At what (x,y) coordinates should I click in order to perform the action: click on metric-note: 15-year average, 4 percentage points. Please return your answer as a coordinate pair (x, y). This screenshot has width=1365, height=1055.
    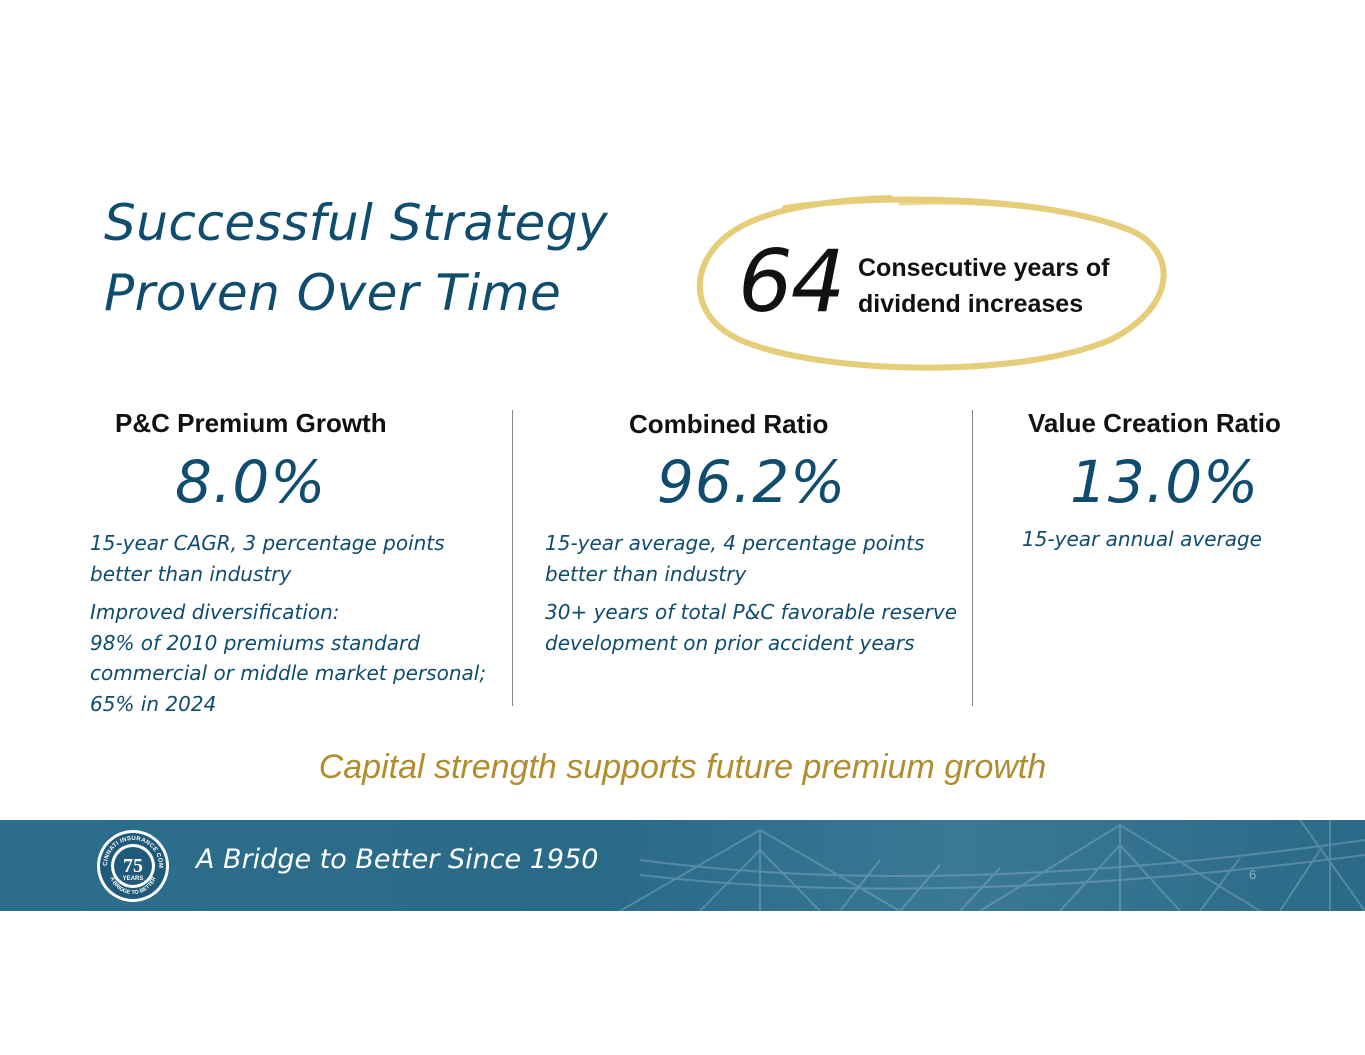
    Looking at the image, I should click on (735, 543).